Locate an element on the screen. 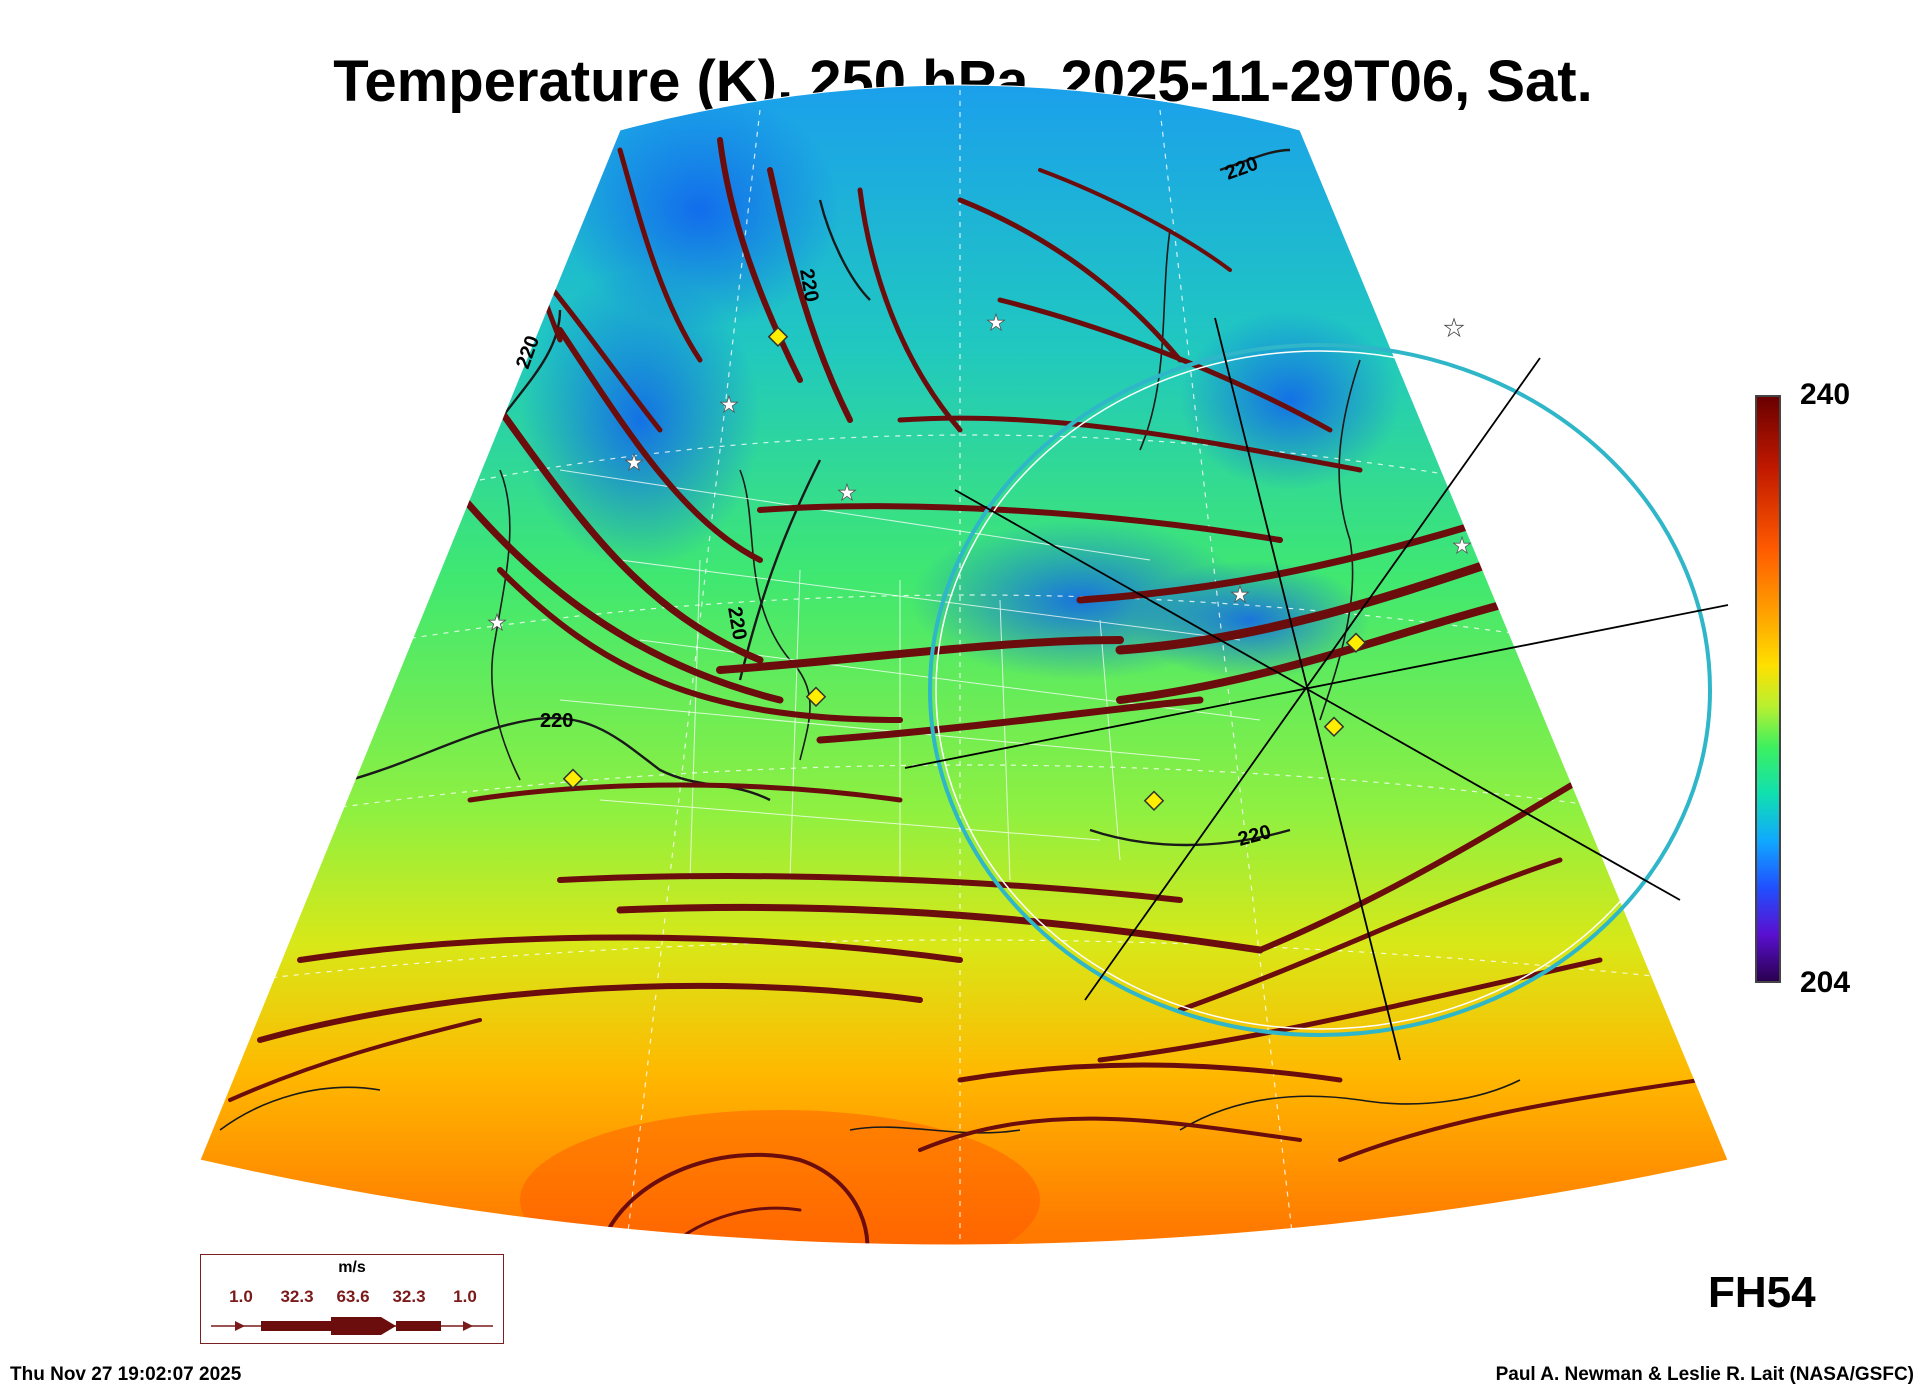  legend-arrow-scale is located at coordinates (352, 1326).